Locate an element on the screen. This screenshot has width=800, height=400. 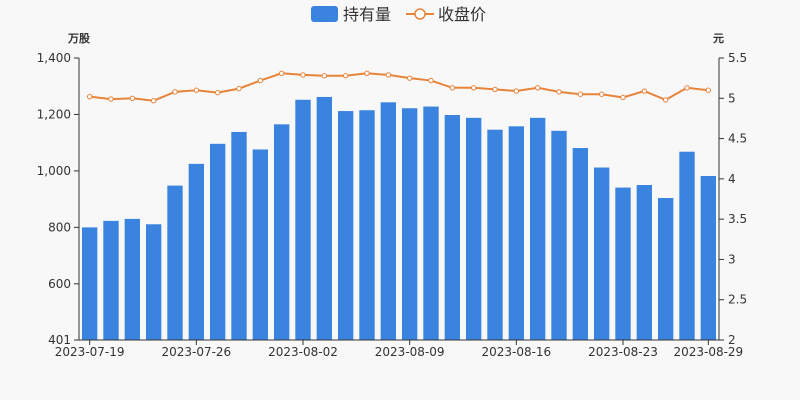
legend-marker-close-price is located at coordinates (420, 14).